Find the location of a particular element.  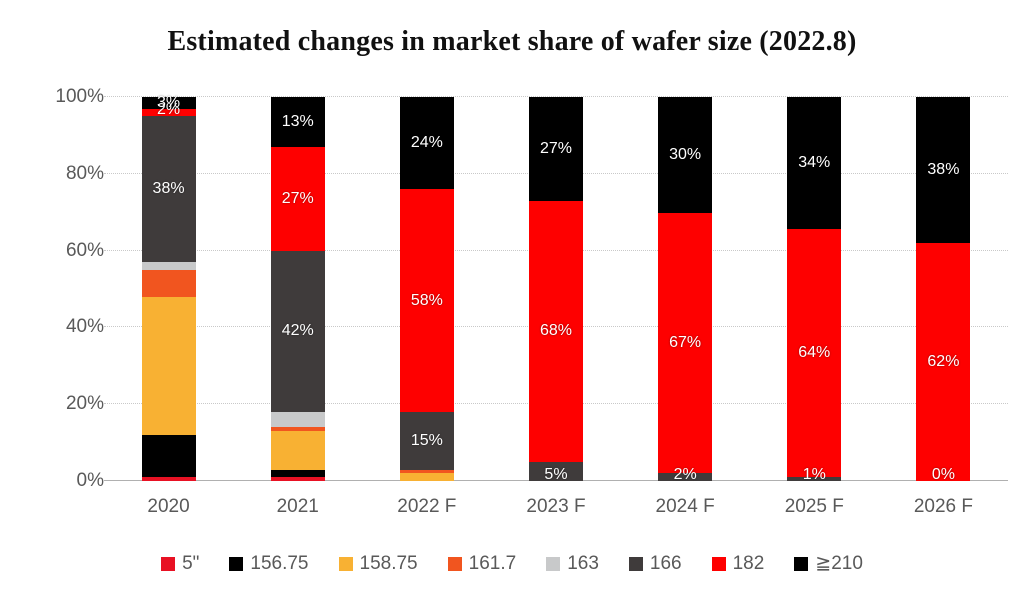

legend-item-163: 163 is located at coordinates (572, 564).